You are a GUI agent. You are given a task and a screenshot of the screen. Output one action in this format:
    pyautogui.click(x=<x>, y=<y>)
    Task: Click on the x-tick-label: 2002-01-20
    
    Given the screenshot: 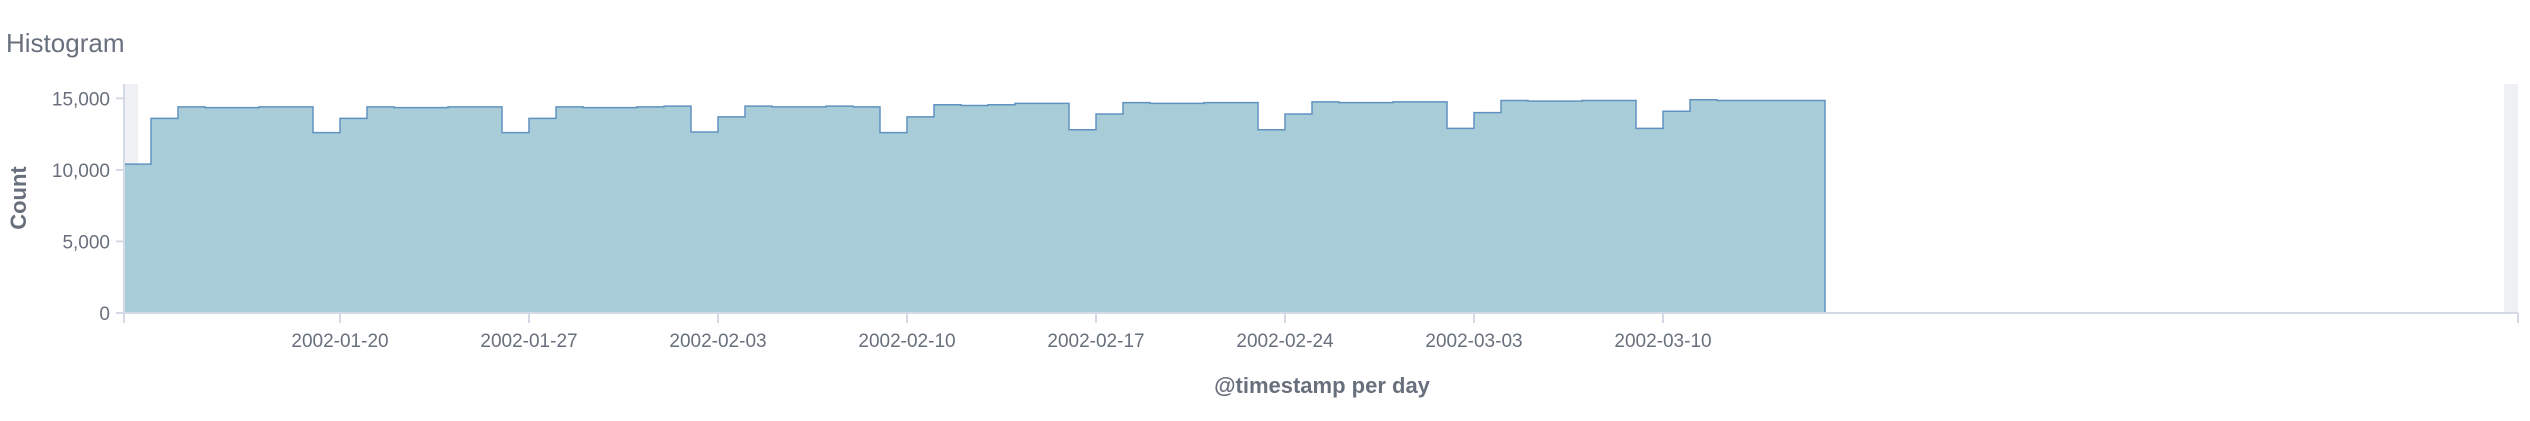 What is the action you would take?
    pyautogui.click(x=339, y=341)
    